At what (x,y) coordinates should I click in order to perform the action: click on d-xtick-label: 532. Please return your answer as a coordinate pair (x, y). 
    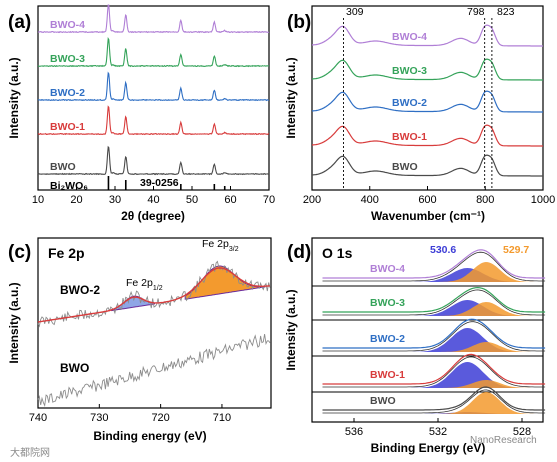
    Looking at the image, I should click on (438, 432).